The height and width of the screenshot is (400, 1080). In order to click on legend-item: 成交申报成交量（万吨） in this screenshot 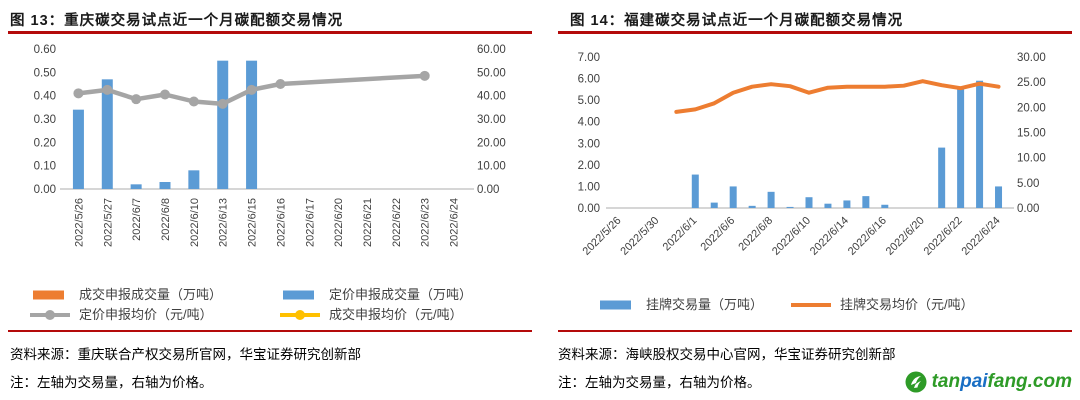, I will do `click(153, 295)`.